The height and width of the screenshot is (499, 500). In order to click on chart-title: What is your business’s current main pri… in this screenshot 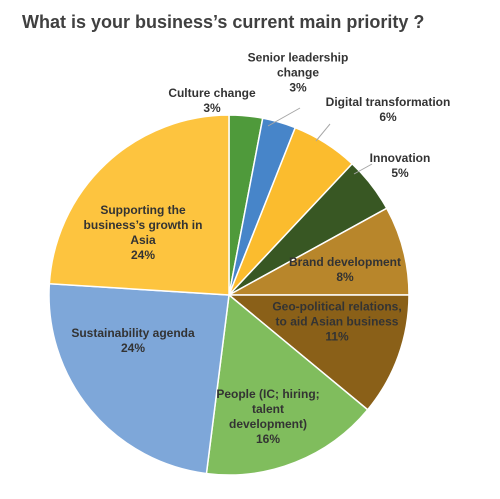, I will do `click(223, 22)`.